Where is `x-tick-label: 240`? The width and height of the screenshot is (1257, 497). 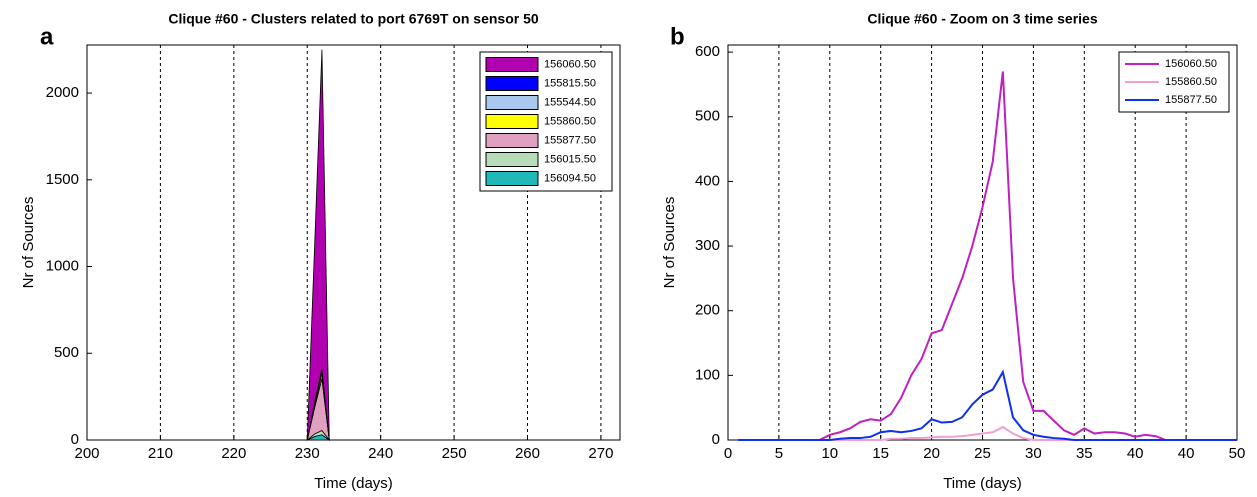 x-tick-label: 240 is located at coordinates (380, 453).